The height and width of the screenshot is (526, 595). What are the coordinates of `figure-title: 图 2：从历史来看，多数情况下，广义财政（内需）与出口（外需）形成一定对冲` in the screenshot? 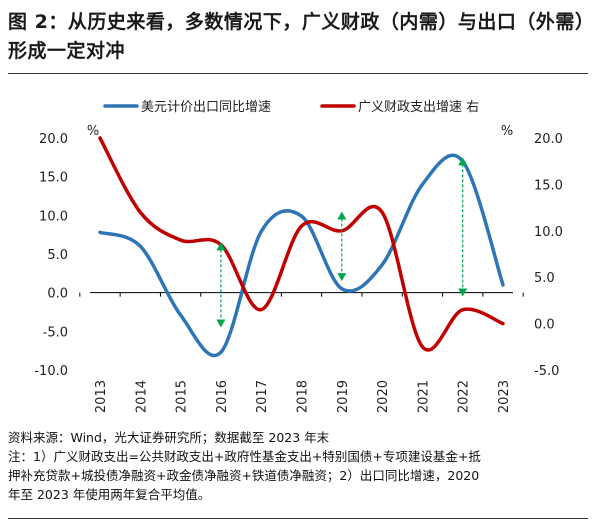 It's located at (296, 36).